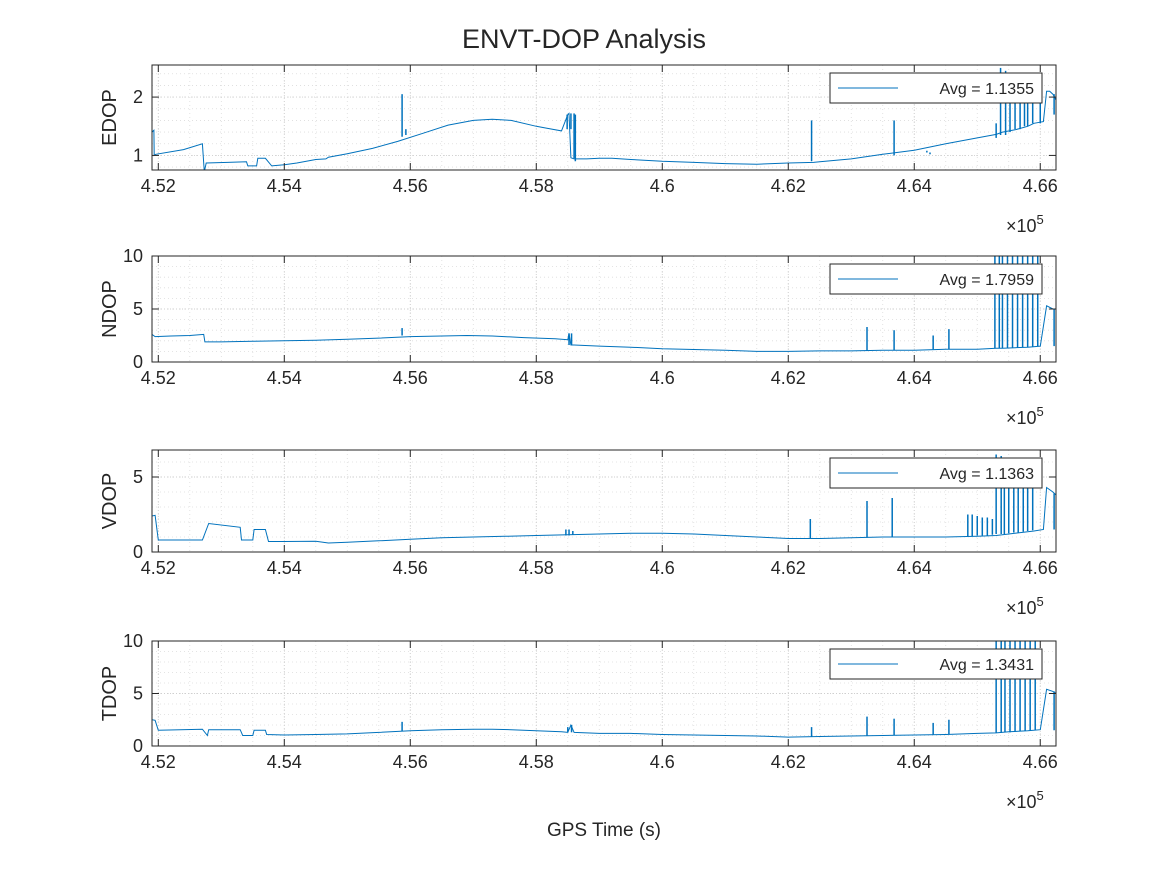 The width and height of the screenshot is (1167, 875). I want to click on legend: Avg = 1.7959, so click(936, 279).